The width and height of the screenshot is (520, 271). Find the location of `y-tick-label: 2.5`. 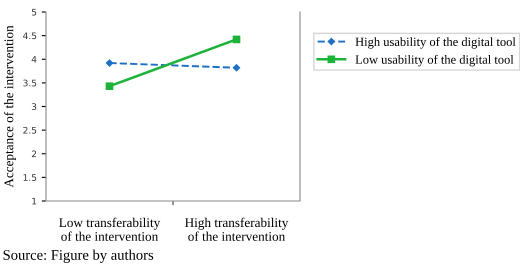

y-tick-label: 2.5 is located at coordinates (29, 130).